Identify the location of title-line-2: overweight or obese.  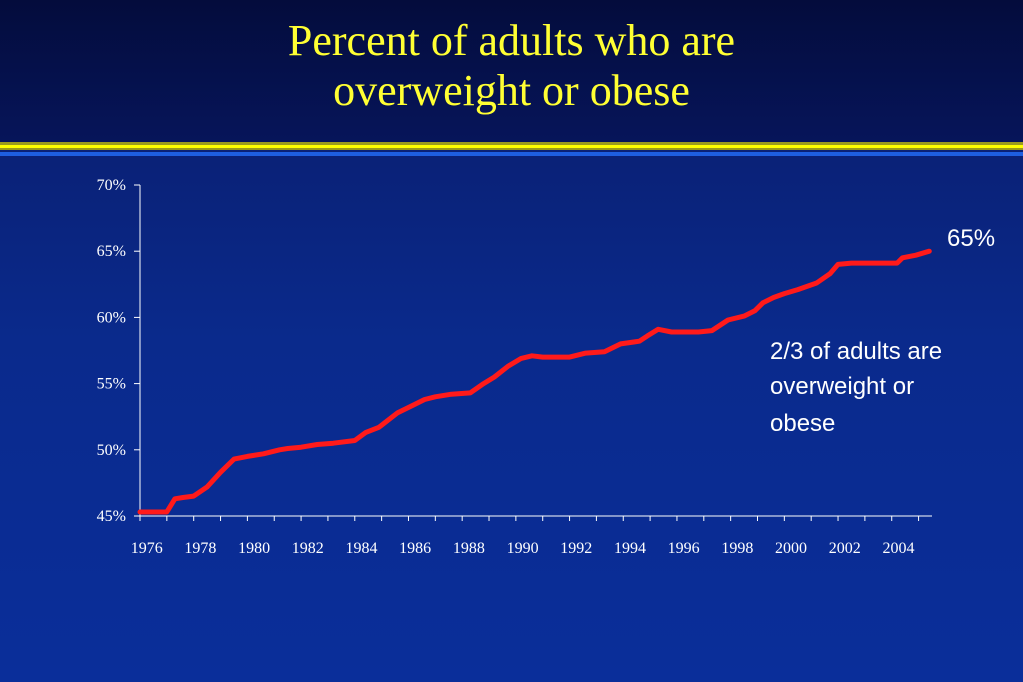
(511, 90).